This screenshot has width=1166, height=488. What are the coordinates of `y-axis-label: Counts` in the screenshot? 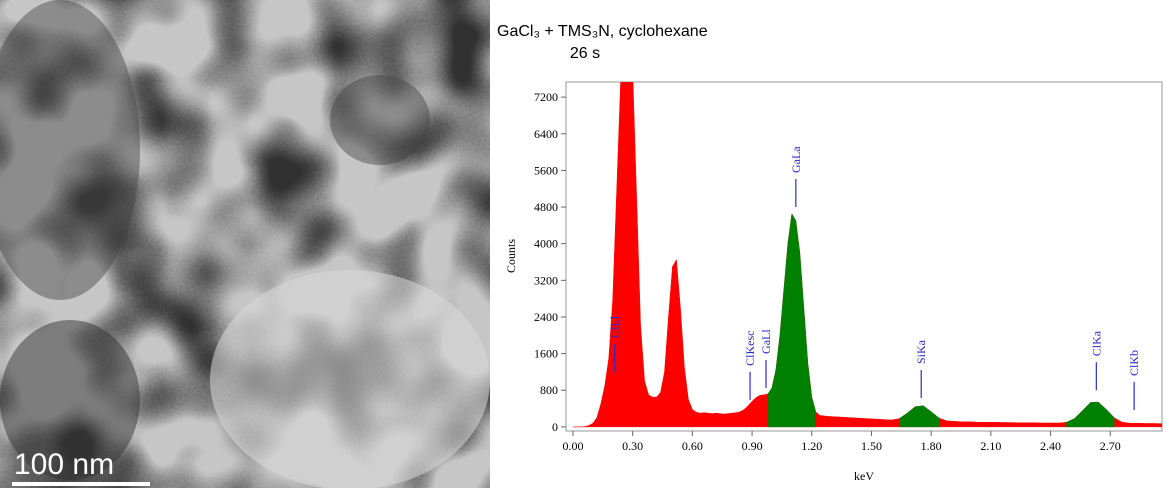 It's located at (511, 256).